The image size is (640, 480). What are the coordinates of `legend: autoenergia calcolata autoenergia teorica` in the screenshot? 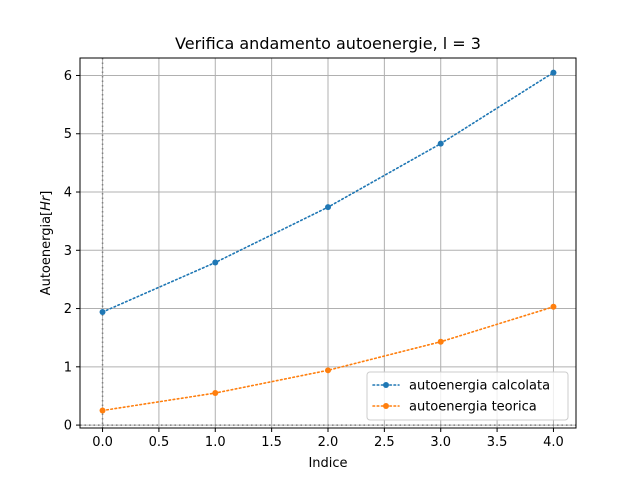 It's located at (467, 396).